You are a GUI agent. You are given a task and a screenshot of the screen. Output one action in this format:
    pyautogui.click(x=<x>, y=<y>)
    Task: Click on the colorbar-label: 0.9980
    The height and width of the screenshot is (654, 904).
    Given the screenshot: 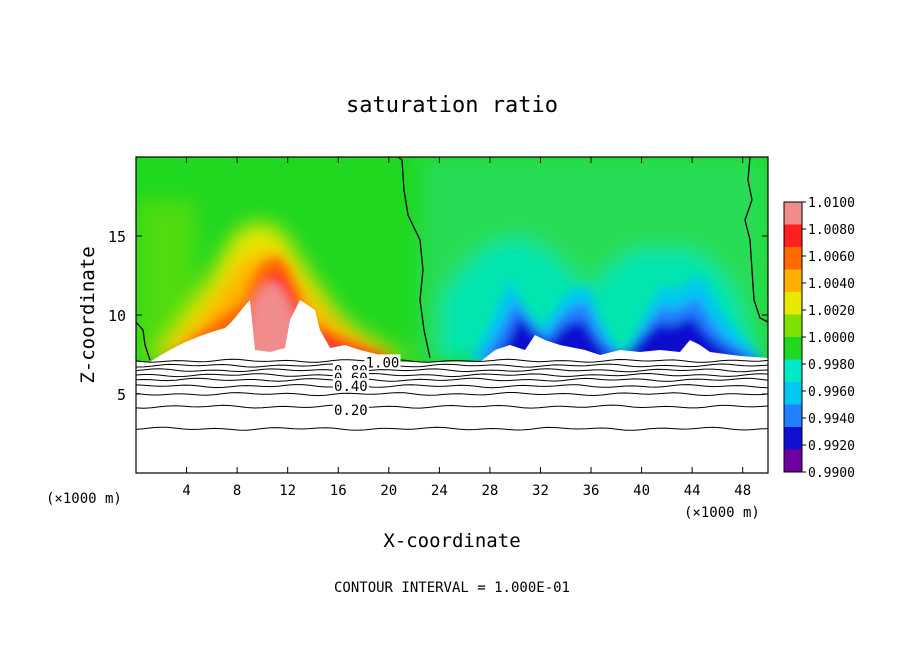 What is the action you would take?
    pyautogui.click(x=831, y=365)
    